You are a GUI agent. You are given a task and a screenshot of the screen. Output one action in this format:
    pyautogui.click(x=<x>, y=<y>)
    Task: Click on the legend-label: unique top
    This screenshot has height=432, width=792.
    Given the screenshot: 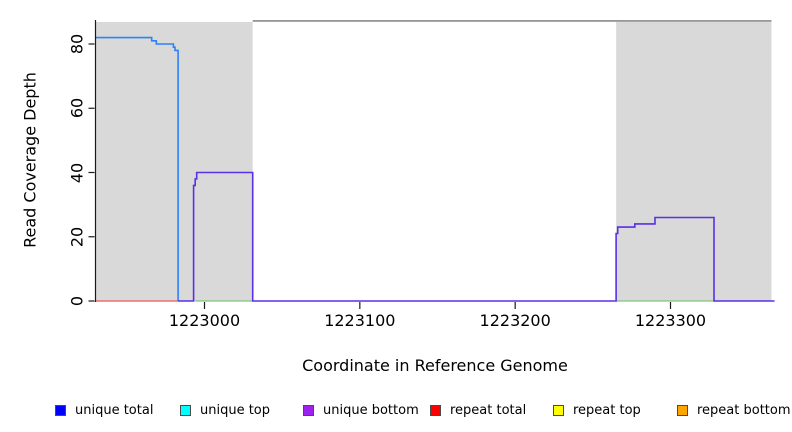 What is the action you would take?
    pyautogui.click(x=235, y=410)
    